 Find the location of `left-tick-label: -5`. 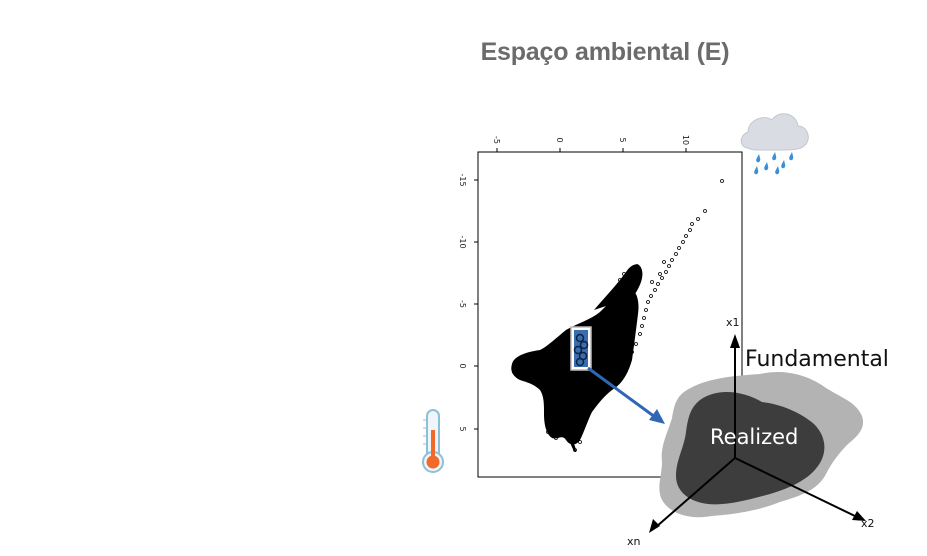

left-tick-label: -5 is located at coordinates (462, 304).